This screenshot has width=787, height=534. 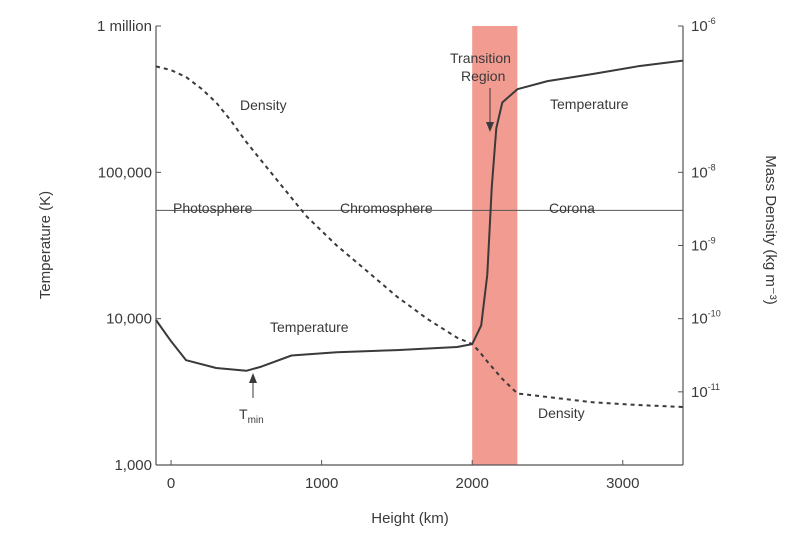 I want to click on y-right-tick-label: 10⁻⁸, so click(x=703, y=171).